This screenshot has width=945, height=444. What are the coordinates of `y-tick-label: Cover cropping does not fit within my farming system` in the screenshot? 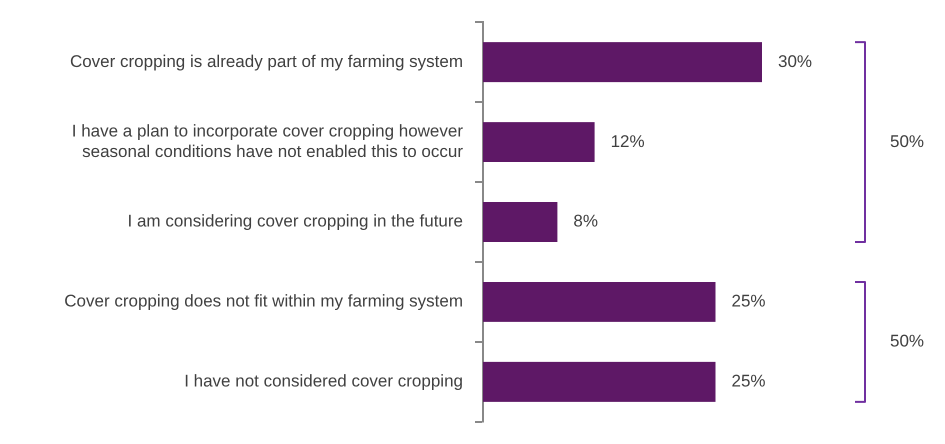 It's located at (263, 301).